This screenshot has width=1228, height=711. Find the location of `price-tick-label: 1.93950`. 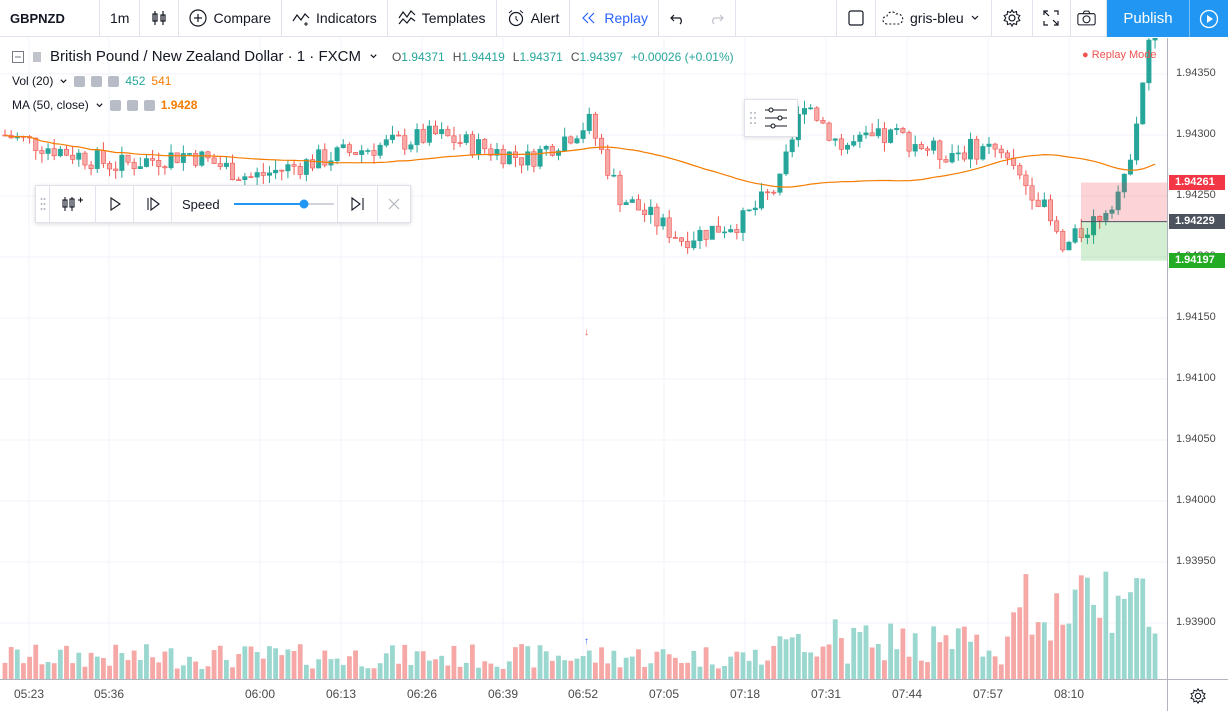

price-tick-label: 1.93950 is located at coordinates (1196, 561).